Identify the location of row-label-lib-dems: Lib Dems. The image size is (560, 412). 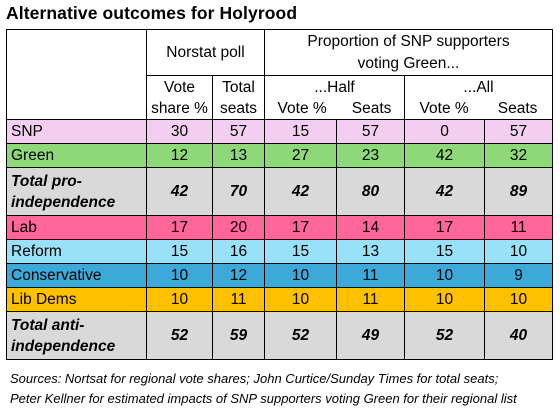
(76, 299).